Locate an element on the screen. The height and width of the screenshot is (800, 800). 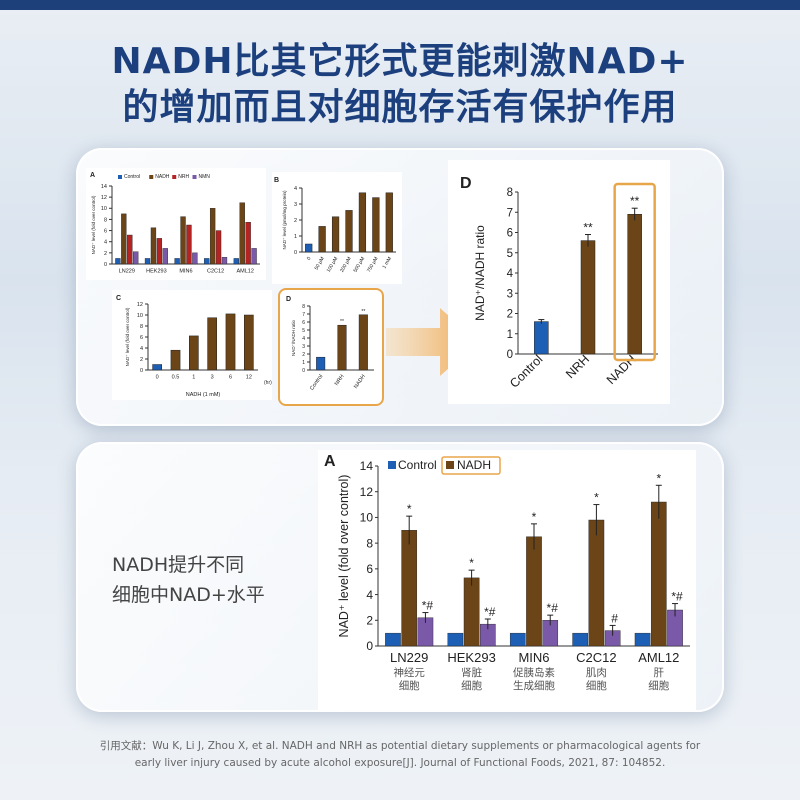
A_small-panel-label: A is located at coordinates (92, 175).